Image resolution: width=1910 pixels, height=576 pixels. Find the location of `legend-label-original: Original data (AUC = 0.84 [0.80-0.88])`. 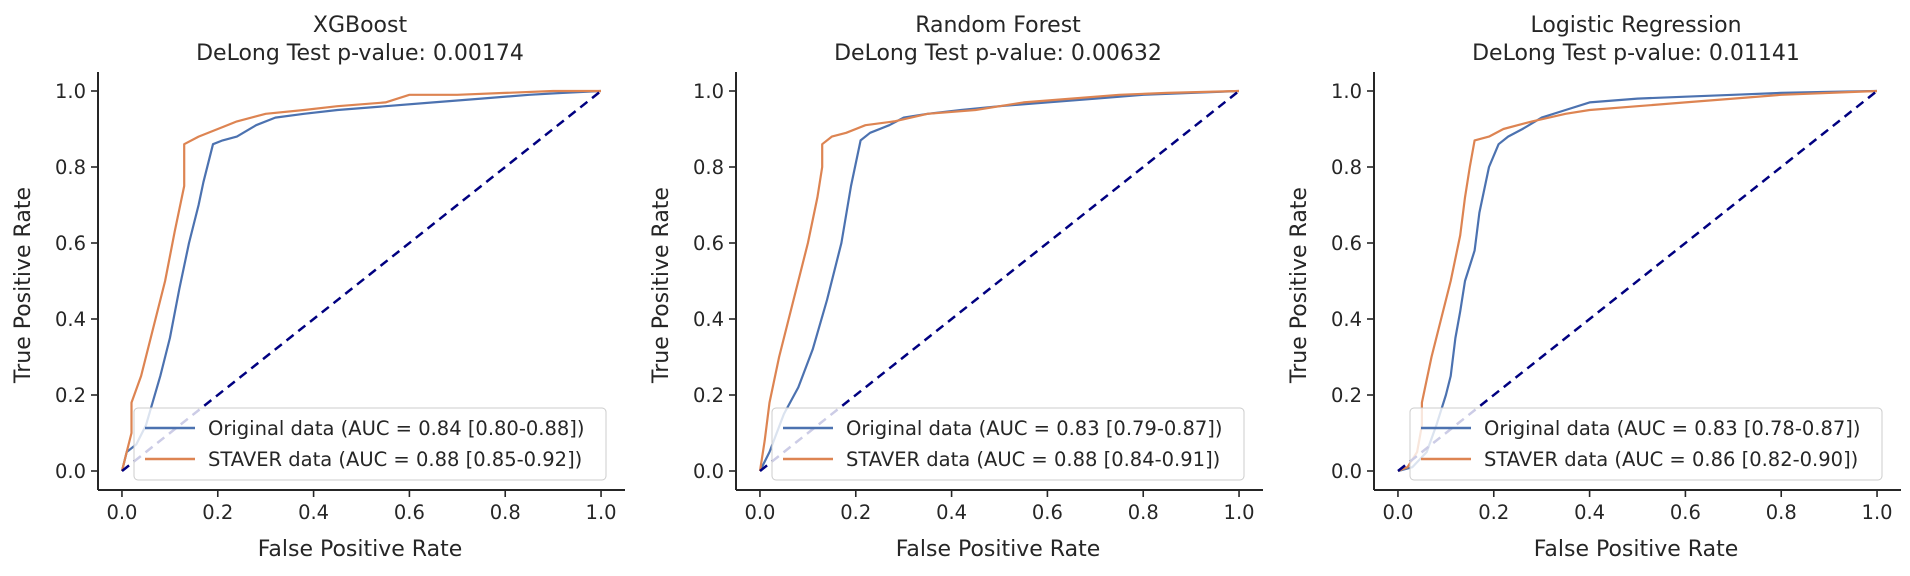

legend-label-original: Original data (AUC = 0.84 [0.80-0.88]) is located at coordinates (396, 428).